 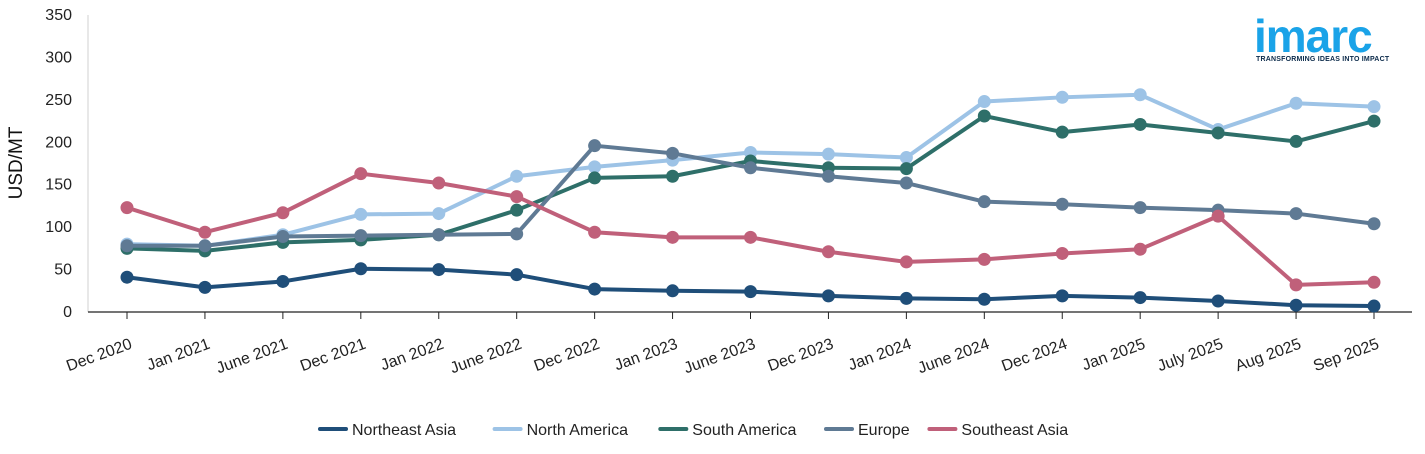 I want to click on x-tick-label: Jan 2023, so click(x=646, y=355).